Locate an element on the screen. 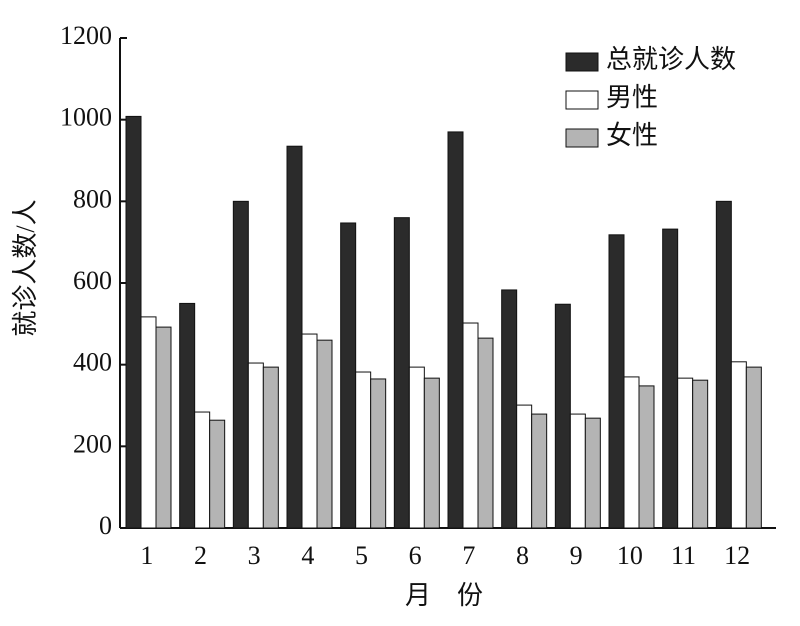 This screenshot has width=800, height=626. y-tick-label: 1200 is located at coordinates (86, 35).